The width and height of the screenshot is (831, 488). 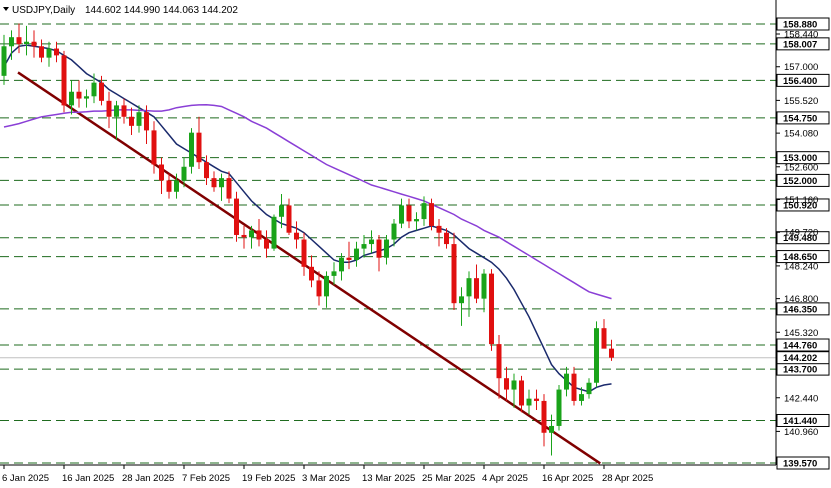 What do you see at coordinates (800, 118) in the screenshot?
I see `level-label: 154.750` at bounding box center [800, 118].